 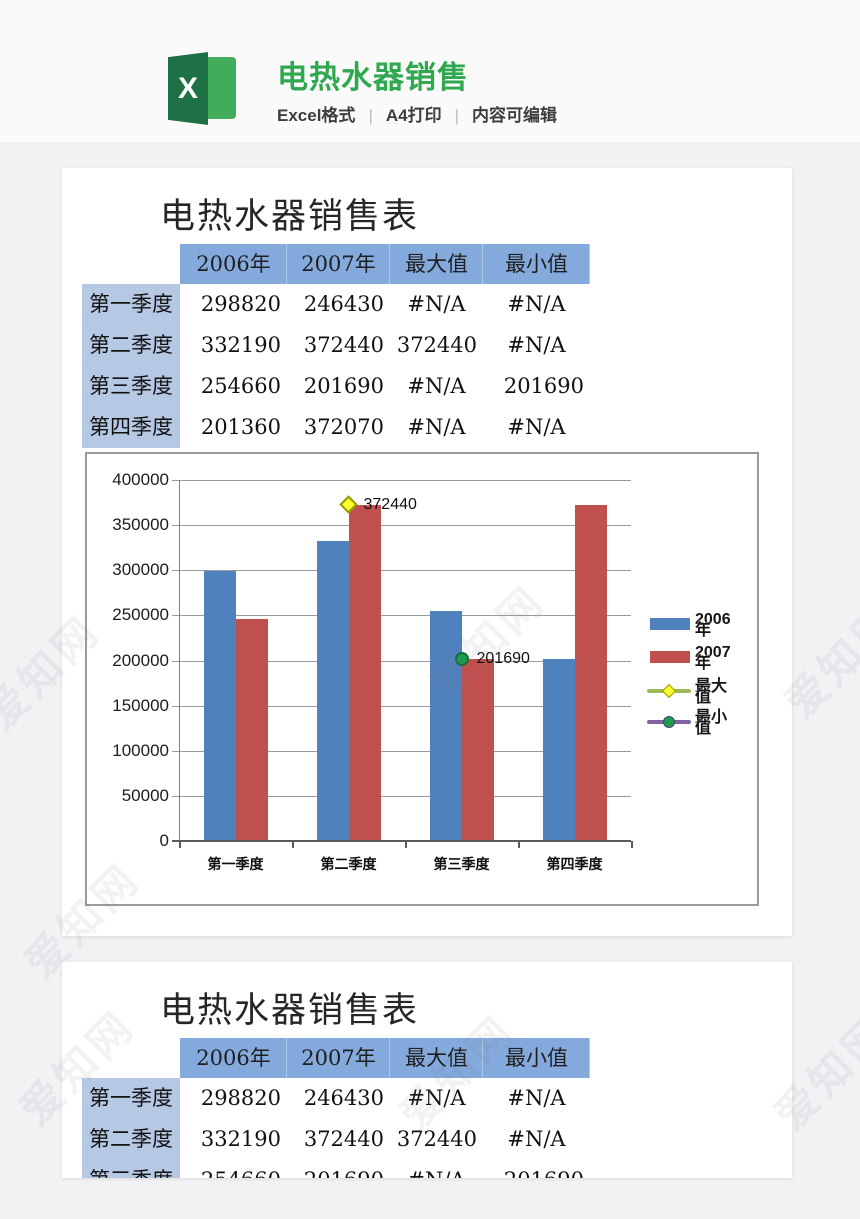 What do you see at coordinates (461, 864) in the screenshot?
I see `x-category-label: 第三季度` at bounding box center [461, 864].